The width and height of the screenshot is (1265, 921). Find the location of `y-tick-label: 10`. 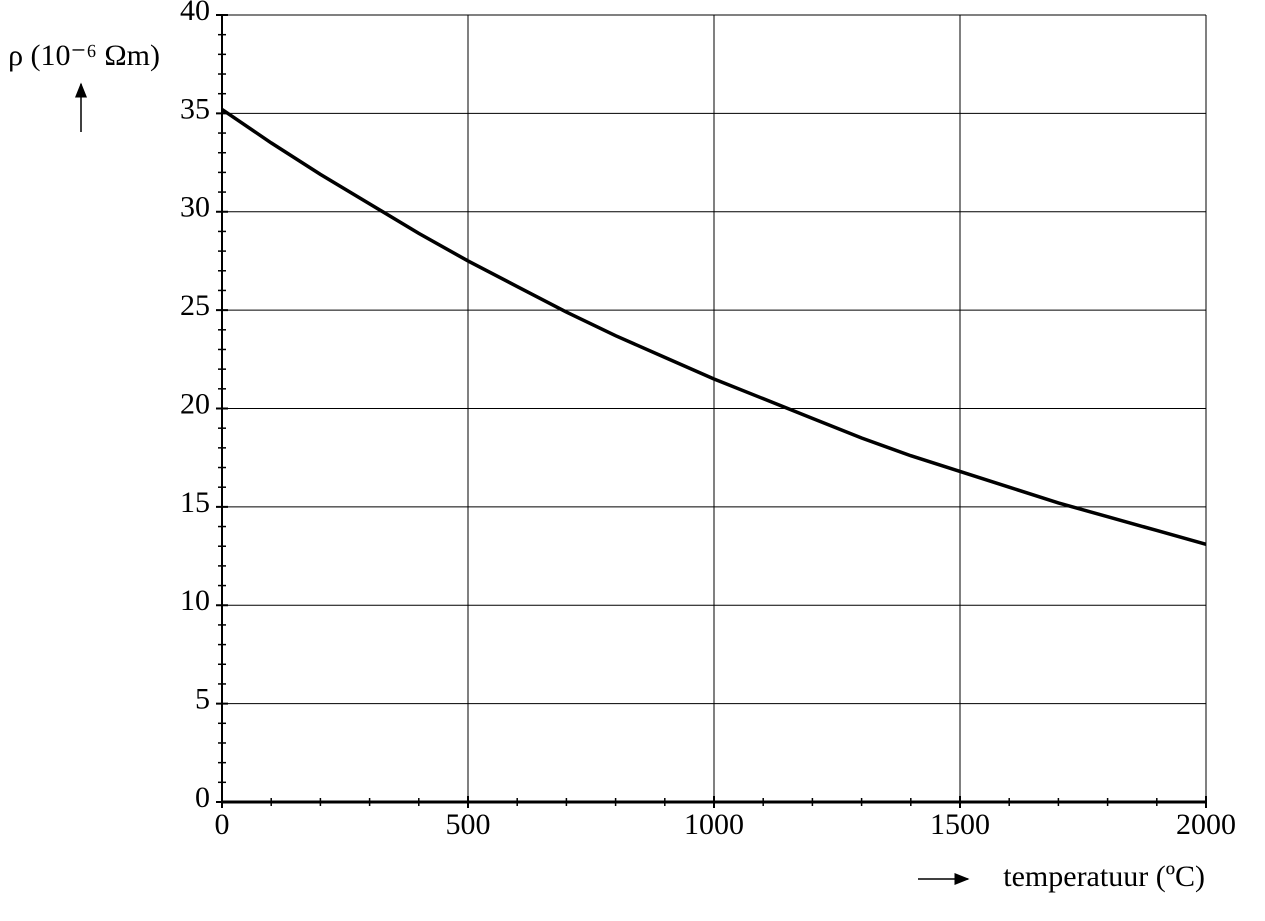

y-tick-label: 10 is located at coordinates (195, 600).